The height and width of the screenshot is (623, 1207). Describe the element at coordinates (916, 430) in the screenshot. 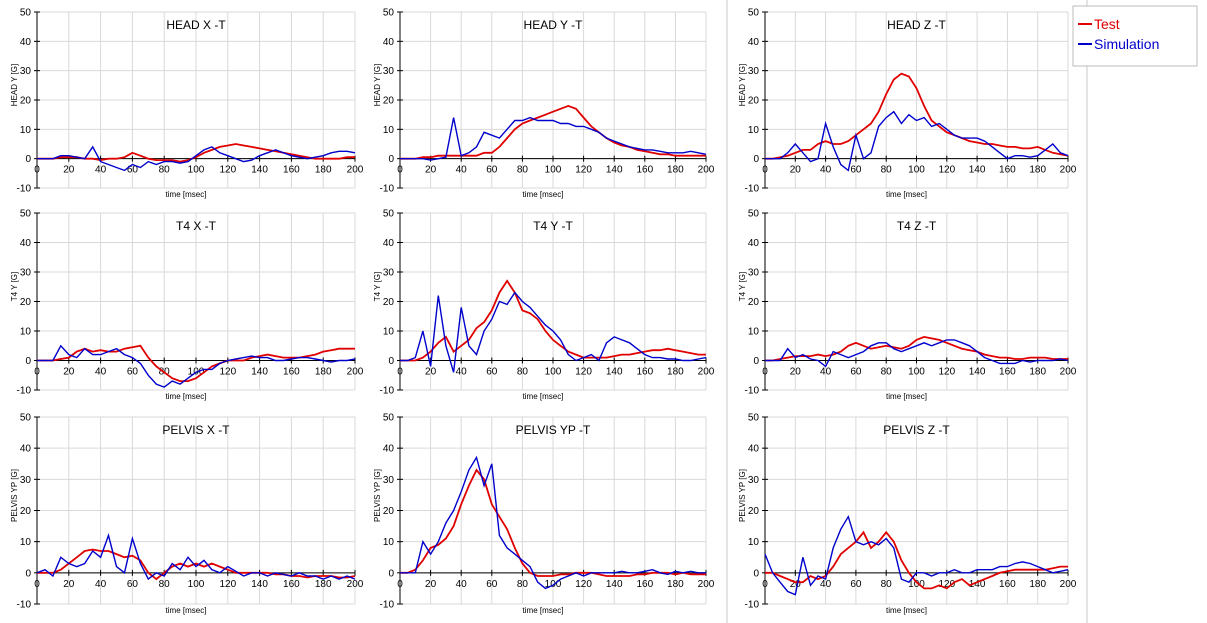

I see `chart-title: PELVIS Z -T` at that location.